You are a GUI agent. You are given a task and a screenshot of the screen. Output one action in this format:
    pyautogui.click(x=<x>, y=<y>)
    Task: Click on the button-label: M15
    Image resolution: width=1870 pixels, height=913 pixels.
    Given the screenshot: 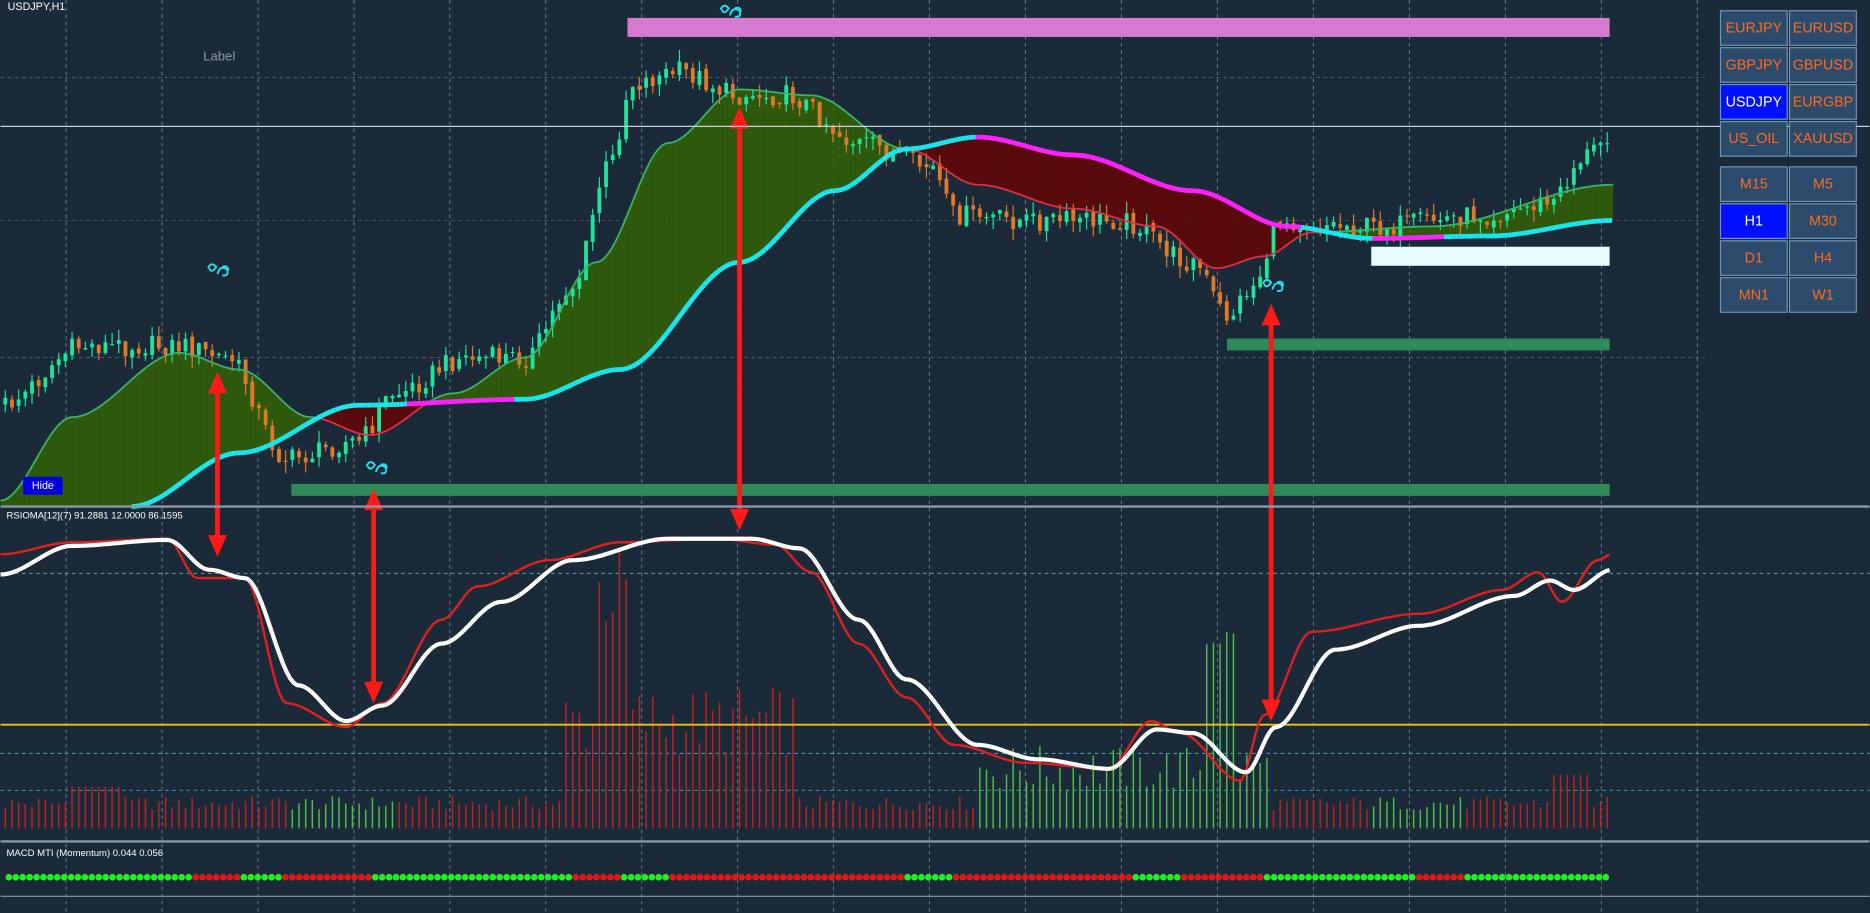 What is the action you would take?
    pyautogui.click(x=1754, y=185)
    